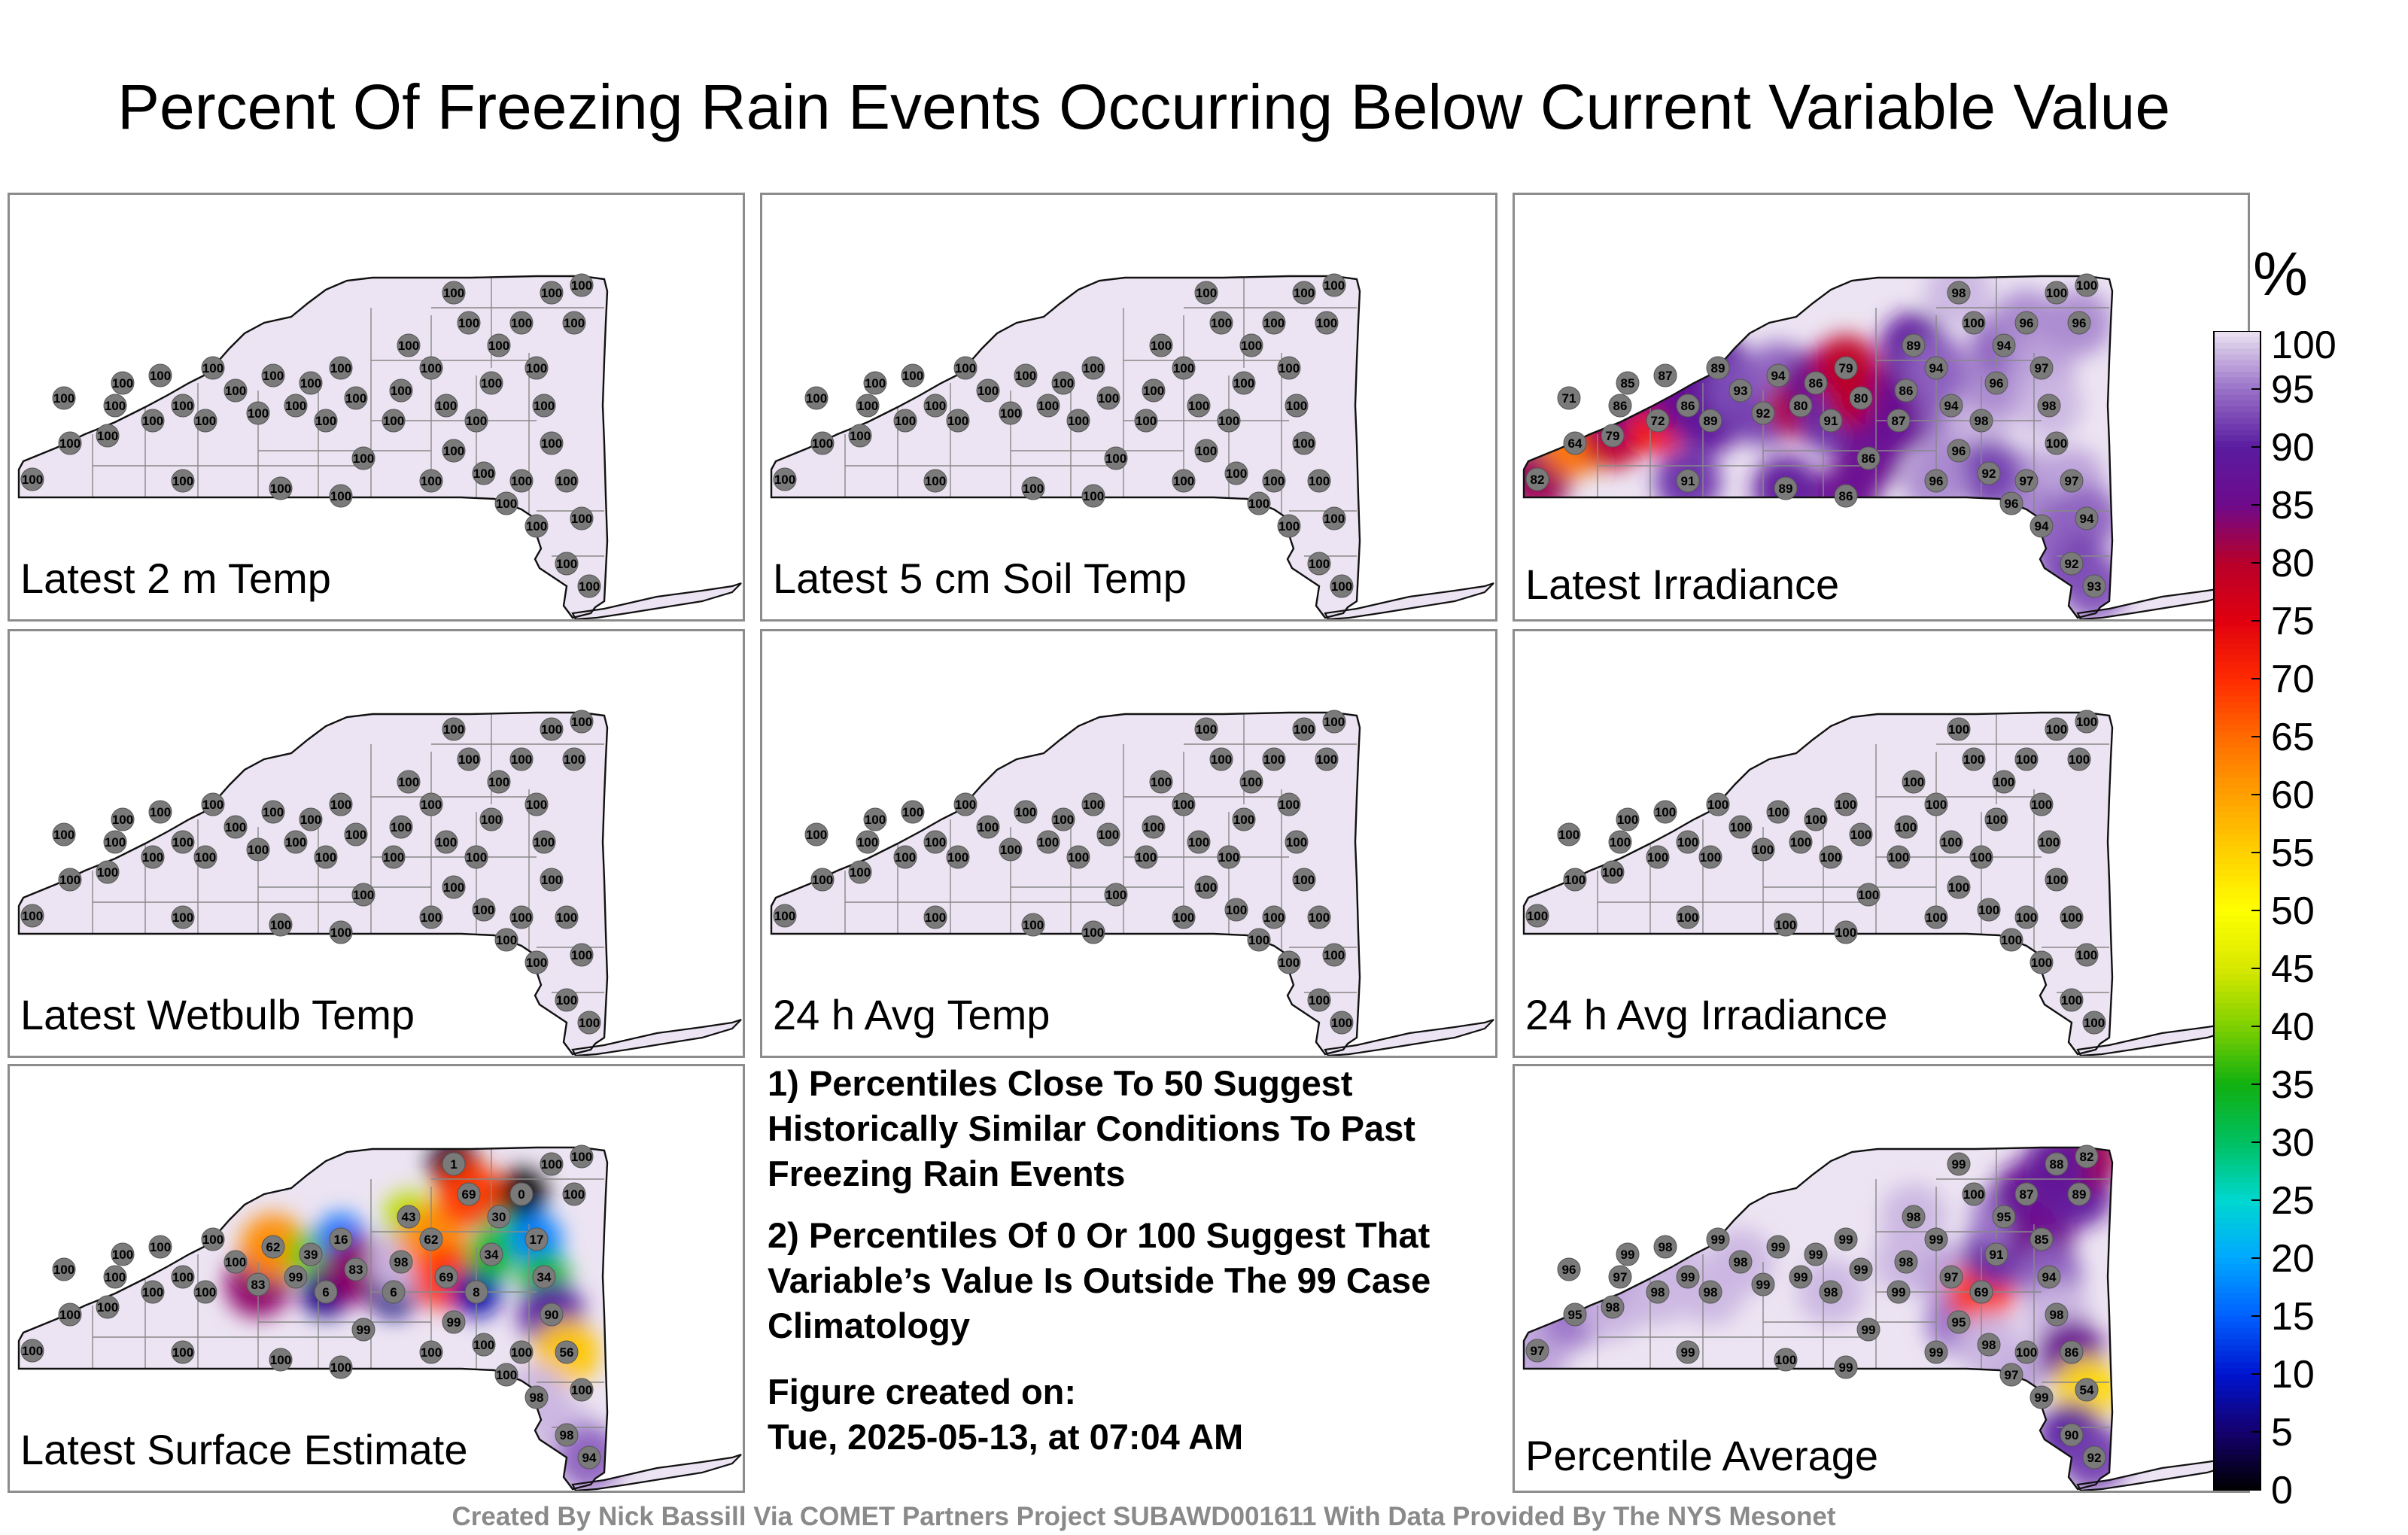 The image size is (2408, 1535). What do you see at coordinates (393, 1292) in the screenshot?
I see `station-value: 6` at bounding box center [393, 1292].